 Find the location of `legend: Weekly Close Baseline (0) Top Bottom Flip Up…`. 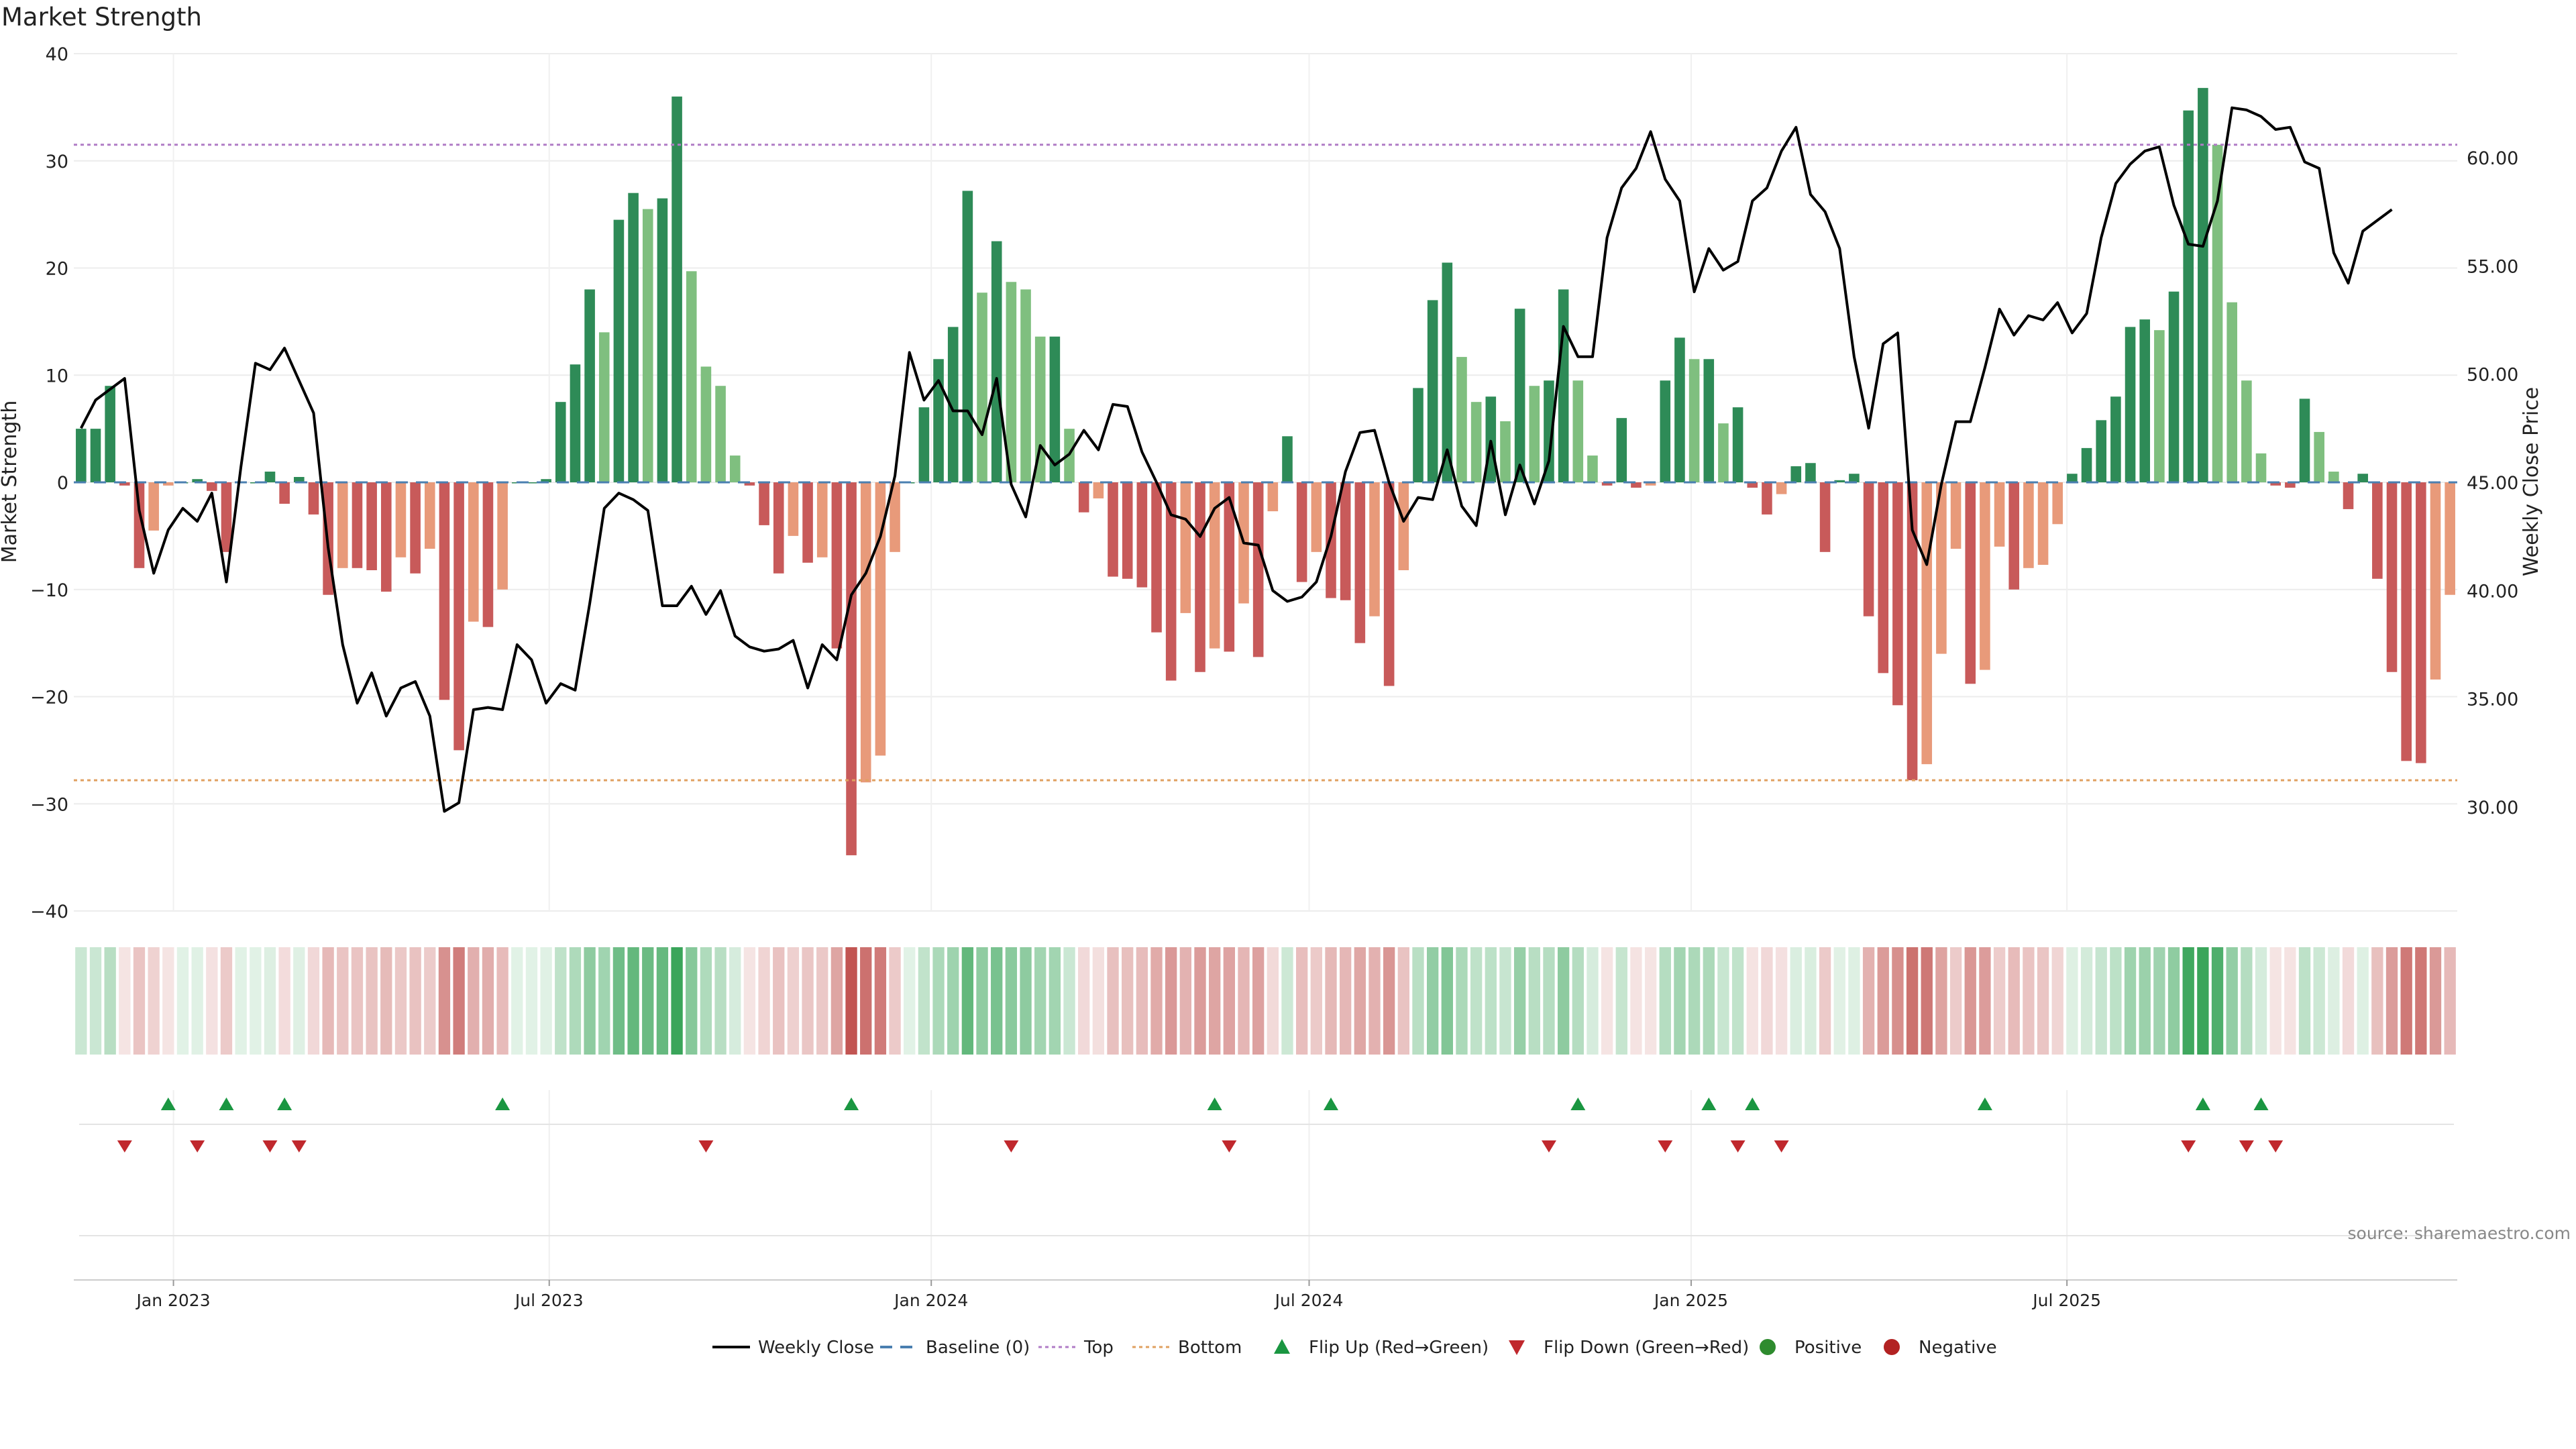

legend: Weekly Close Baseline (0) Top Bottom Flip Up… is located at coordinates (1354, 1348).